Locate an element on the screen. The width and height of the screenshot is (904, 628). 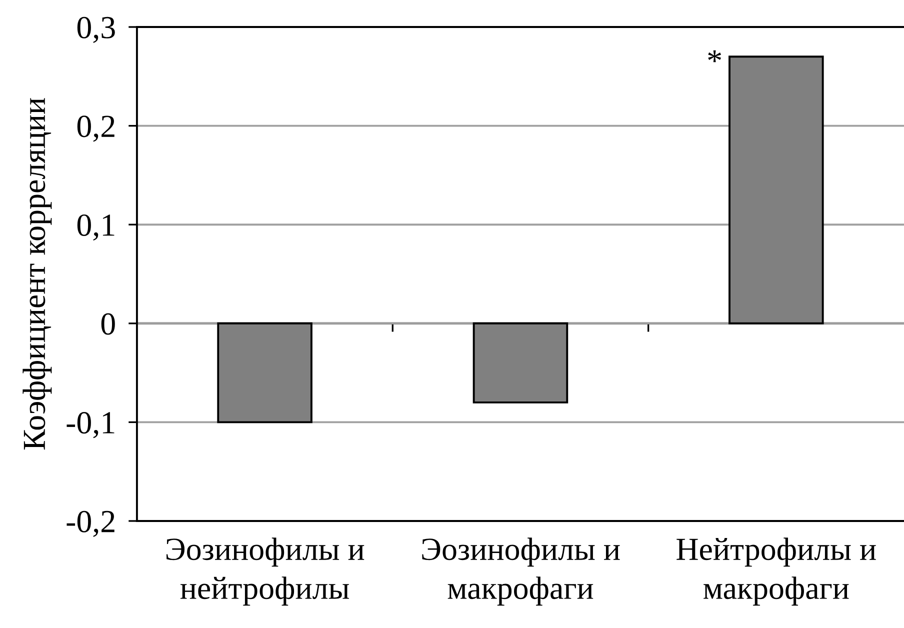
y-tick-label: 0 is located at coordinates (108, 324).